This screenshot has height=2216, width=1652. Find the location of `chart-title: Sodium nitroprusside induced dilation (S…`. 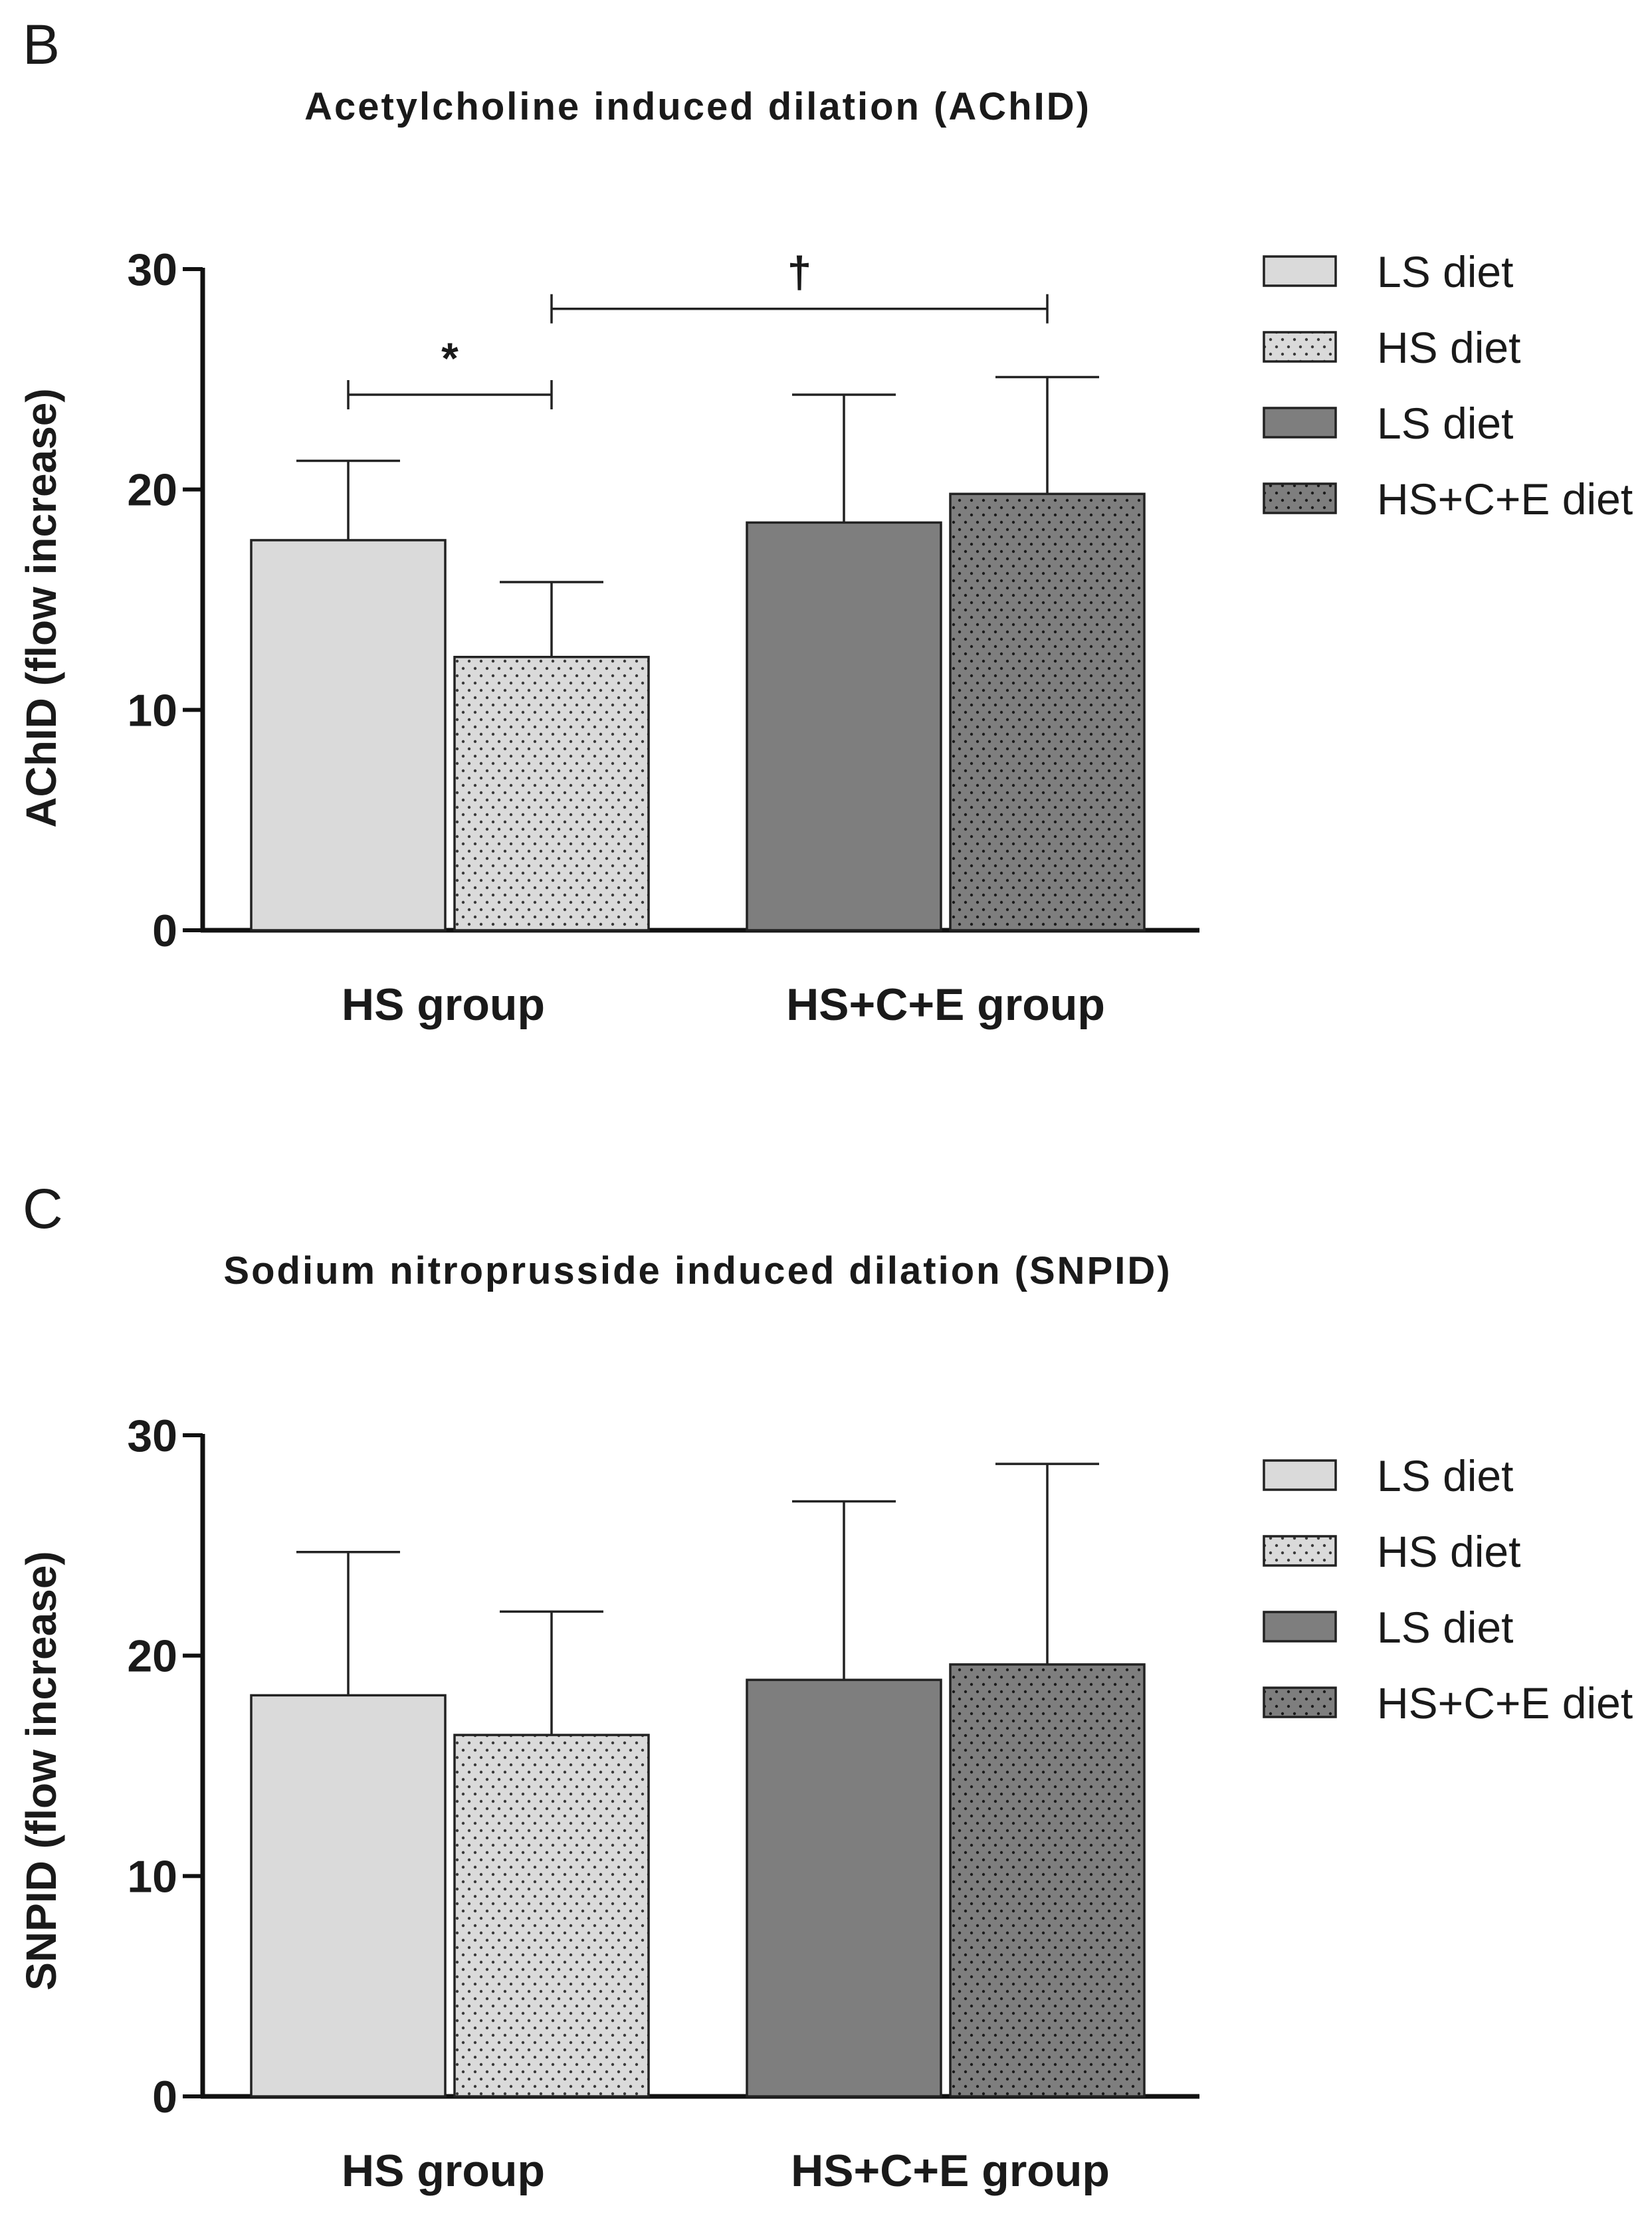

chart-title: Sodium nitroprusside induced dilation (S… is located at coordinates (697, 1271).